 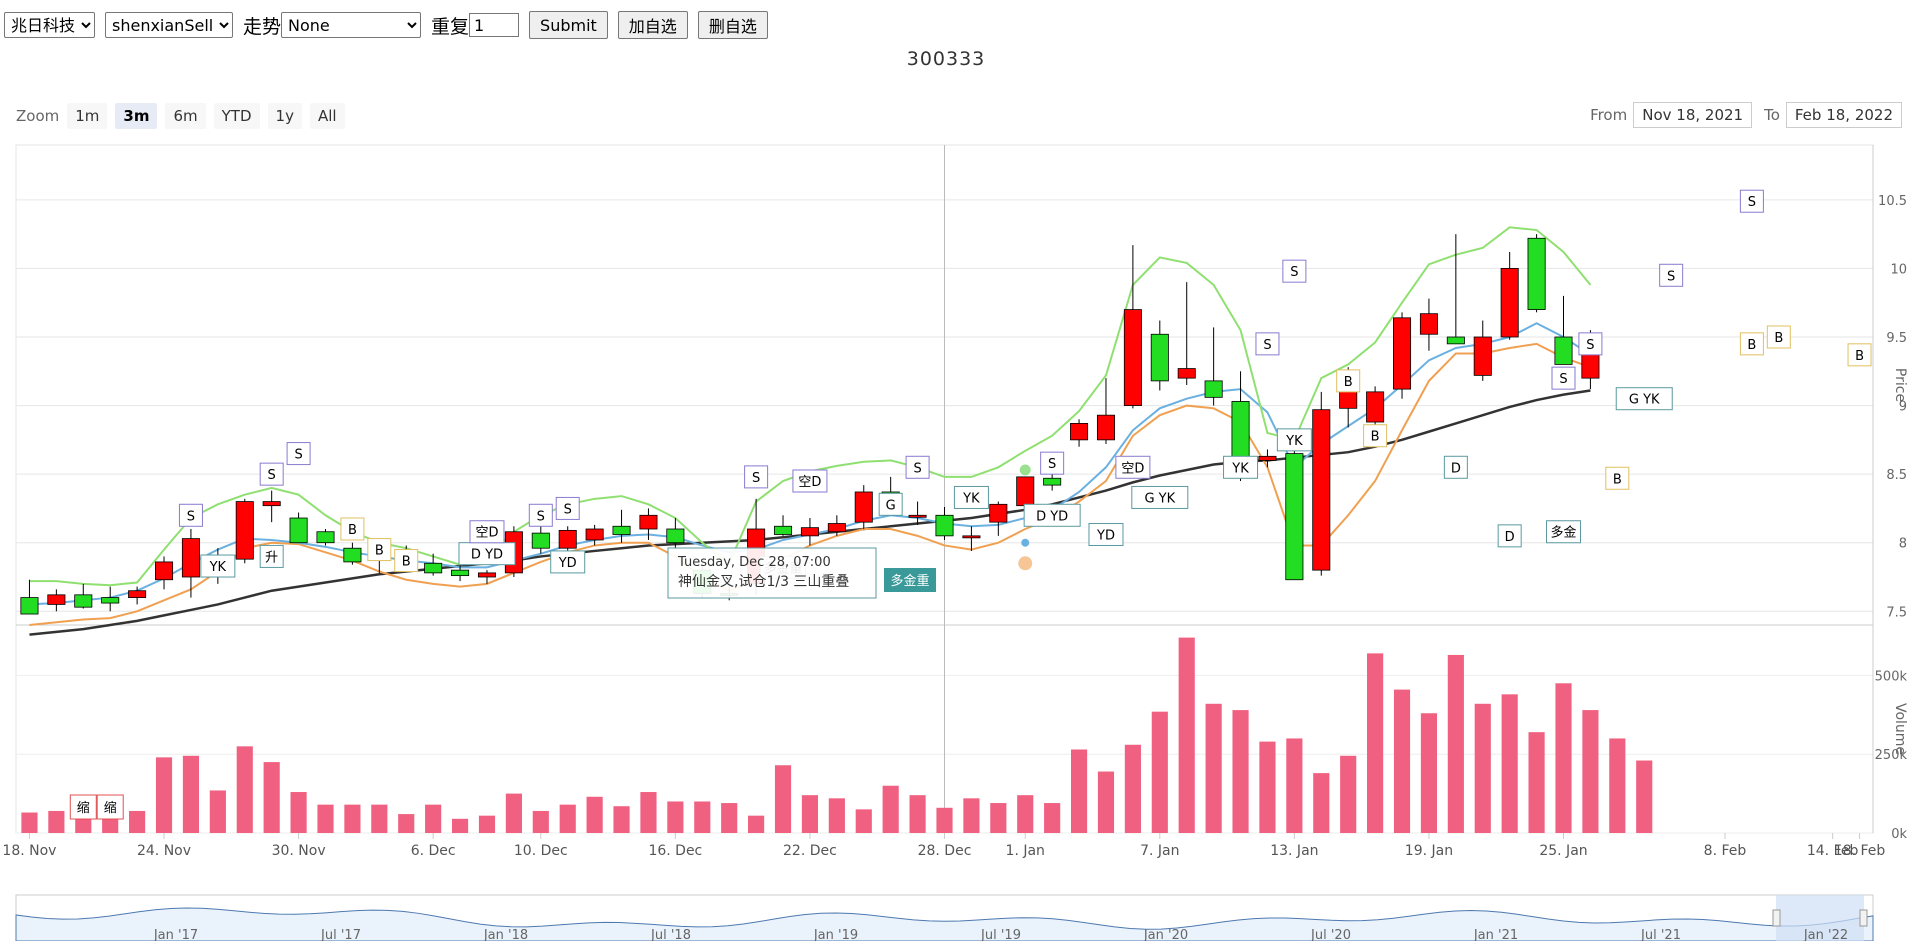 I want to click on zoom-1y-button: 1y, so click(x=284, y=116).